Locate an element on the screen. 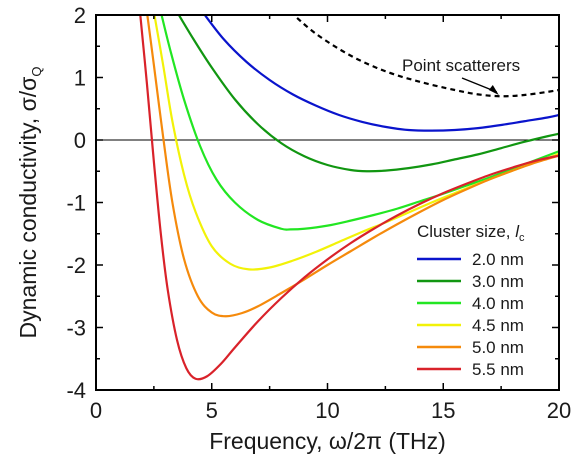 The width and height of the screenshot is (577, 462). legend-title-main: Cluster size, is located at coordinates (466, 231).